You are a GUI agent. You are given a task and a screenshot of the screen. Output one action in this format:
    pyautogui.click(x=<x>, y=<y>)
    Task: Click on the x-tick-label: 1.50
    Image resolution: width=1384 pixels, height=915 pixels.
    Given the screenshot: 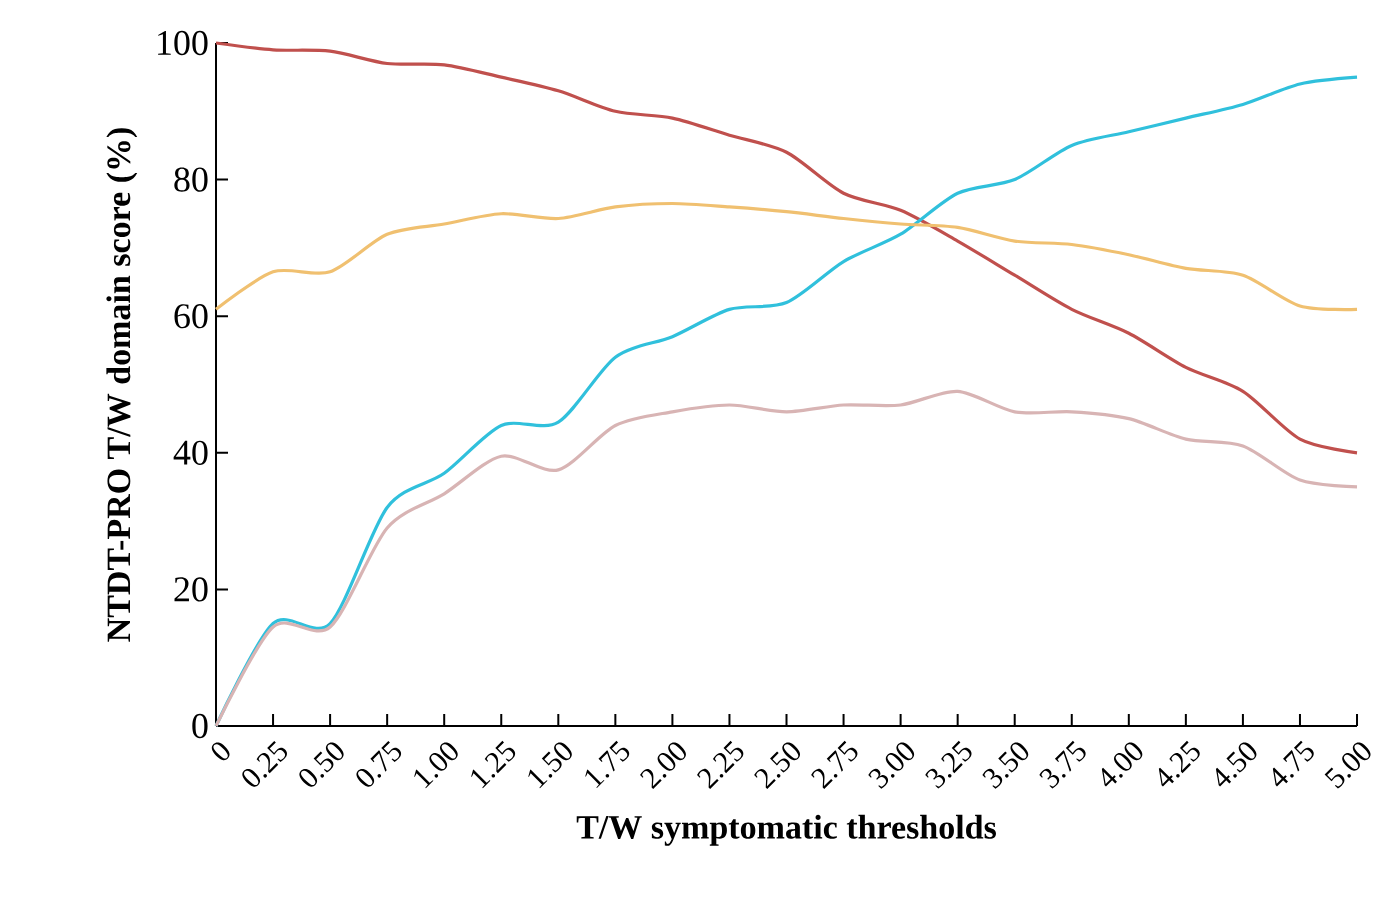 What is the action you would take?
    pyautogui.click(x=550, y=765)
    